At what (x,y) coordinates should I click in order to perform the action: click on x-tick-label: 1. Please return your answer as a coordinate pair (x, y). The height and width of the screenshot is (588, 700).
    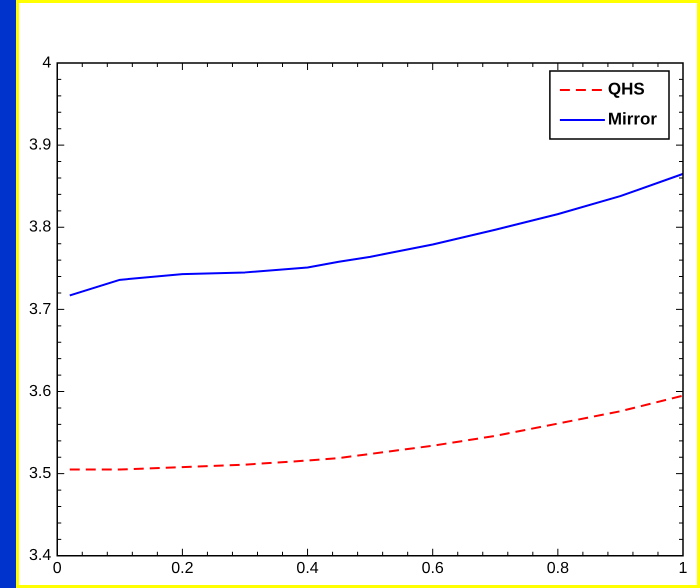
    Looking at the image, I should click on (683, 568).